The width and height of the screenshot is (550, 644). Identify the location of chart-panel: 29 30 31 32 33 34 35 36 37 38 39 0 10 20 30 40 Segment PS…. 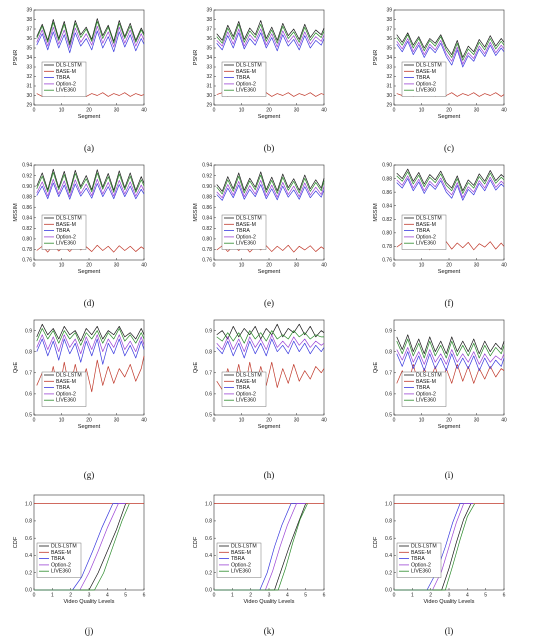
(80, 80).